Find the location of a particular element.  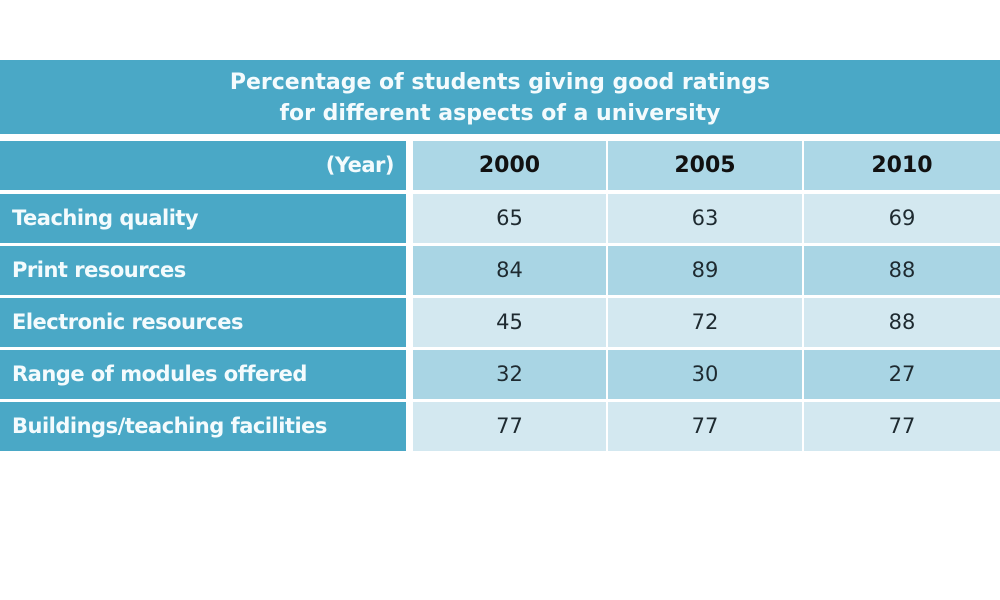

row-label: Buildings/teaching facilities is located at coordinates (203, 426).